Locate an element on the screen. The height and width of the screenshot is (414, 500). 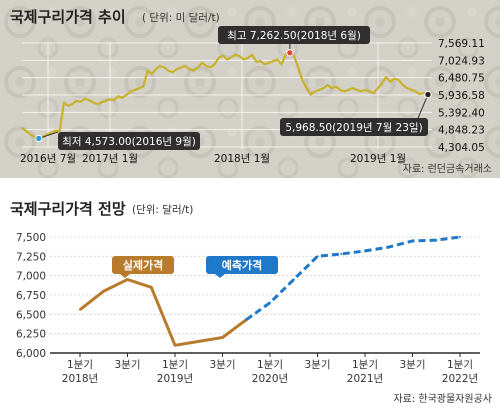
bottom-y-tick-label: 6,000 is located at coordinates (31, 354).